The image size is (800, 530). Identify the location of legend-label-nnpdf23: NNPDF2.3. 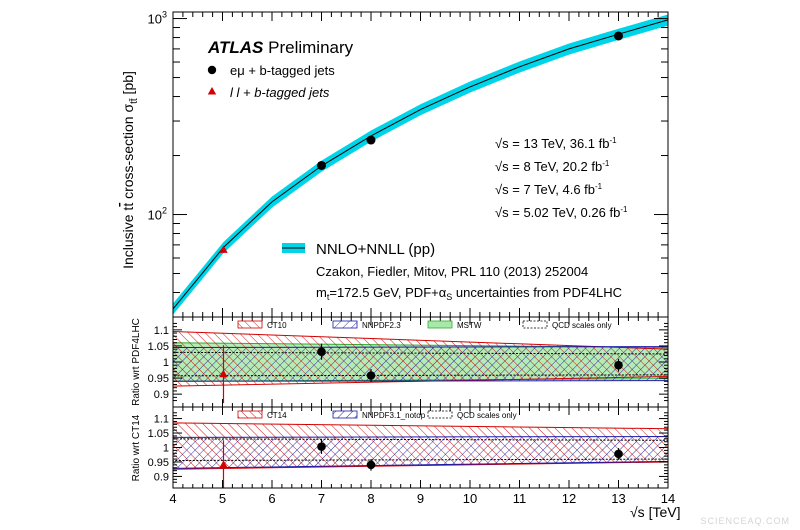
(381, 325).